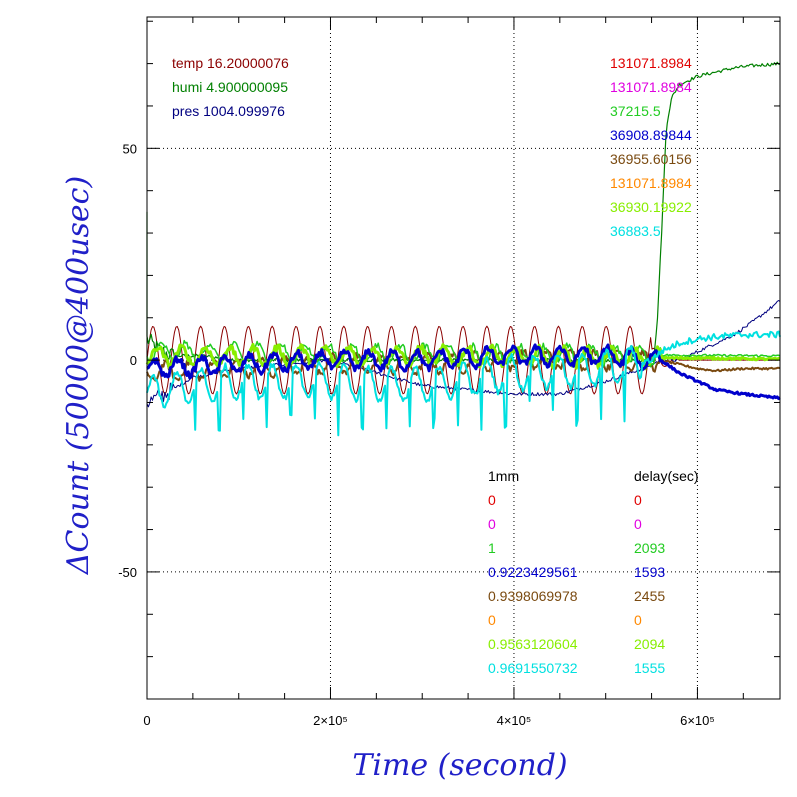  Describe the element at coordinates (666, 476) in the screenshot. I see `table-header-delay: delay(sec)` at that location.